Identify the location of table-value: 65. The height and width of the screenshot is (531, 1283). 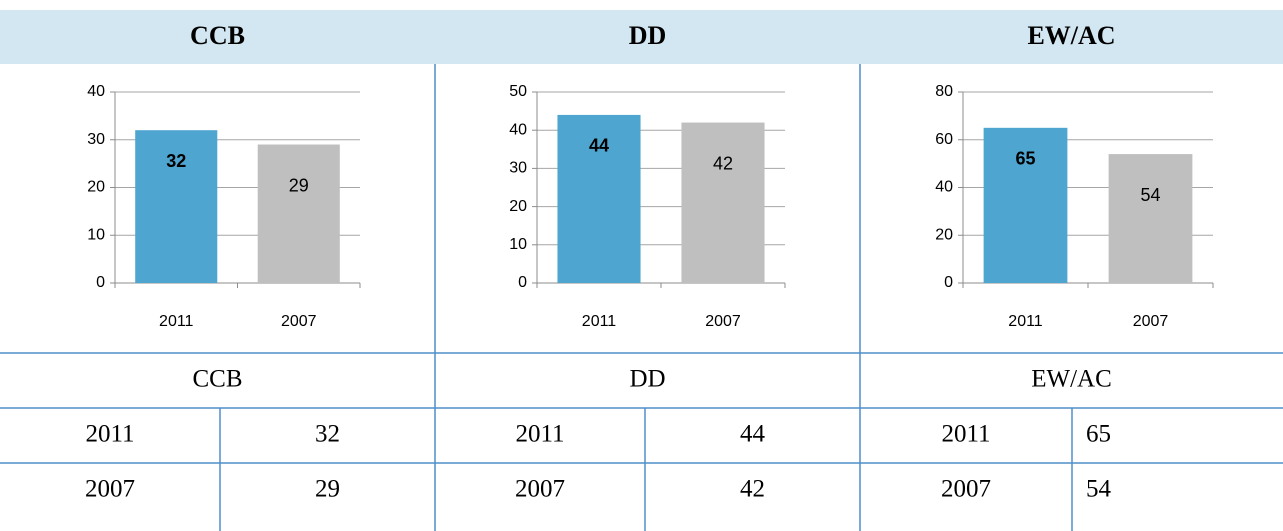
(1098, 434).